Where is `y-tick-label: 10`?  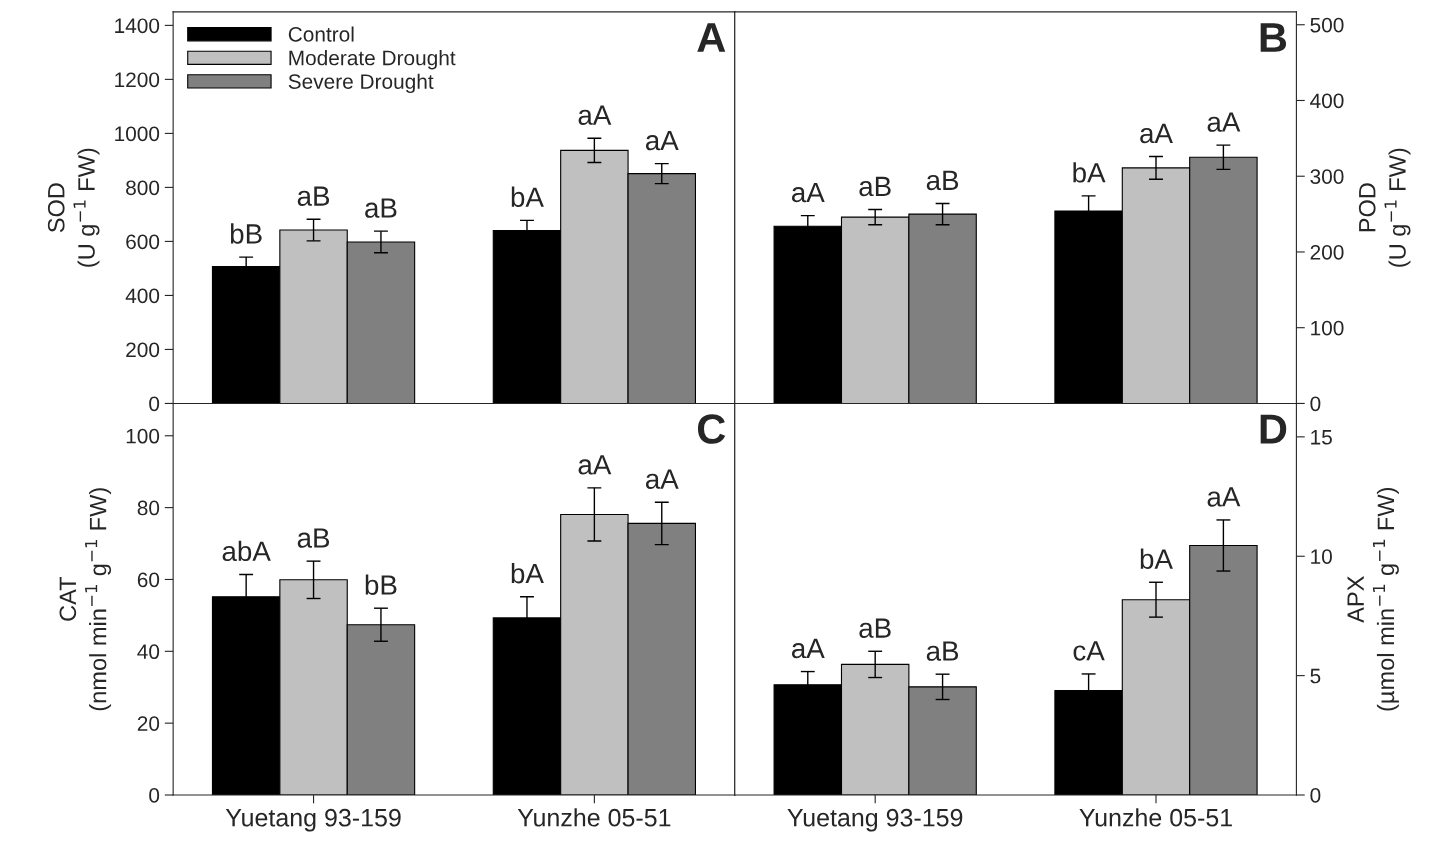 y-tick-label: 10 is located at coordinates (1321, 556).